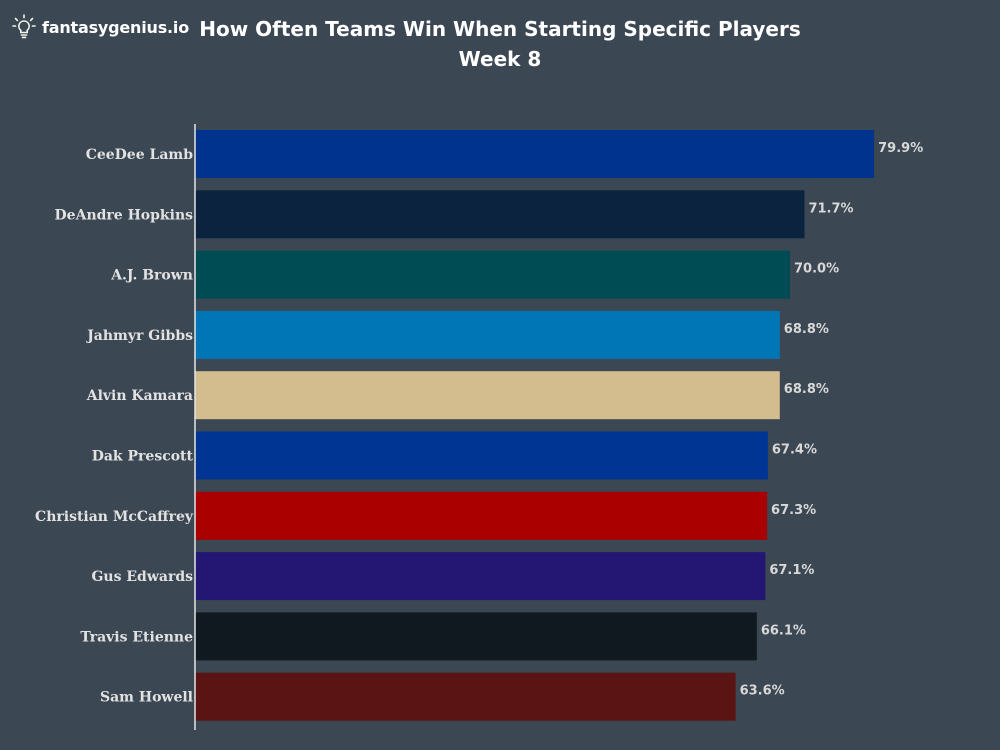  I want to click on value-label: 67.4%, so click(794, 450).